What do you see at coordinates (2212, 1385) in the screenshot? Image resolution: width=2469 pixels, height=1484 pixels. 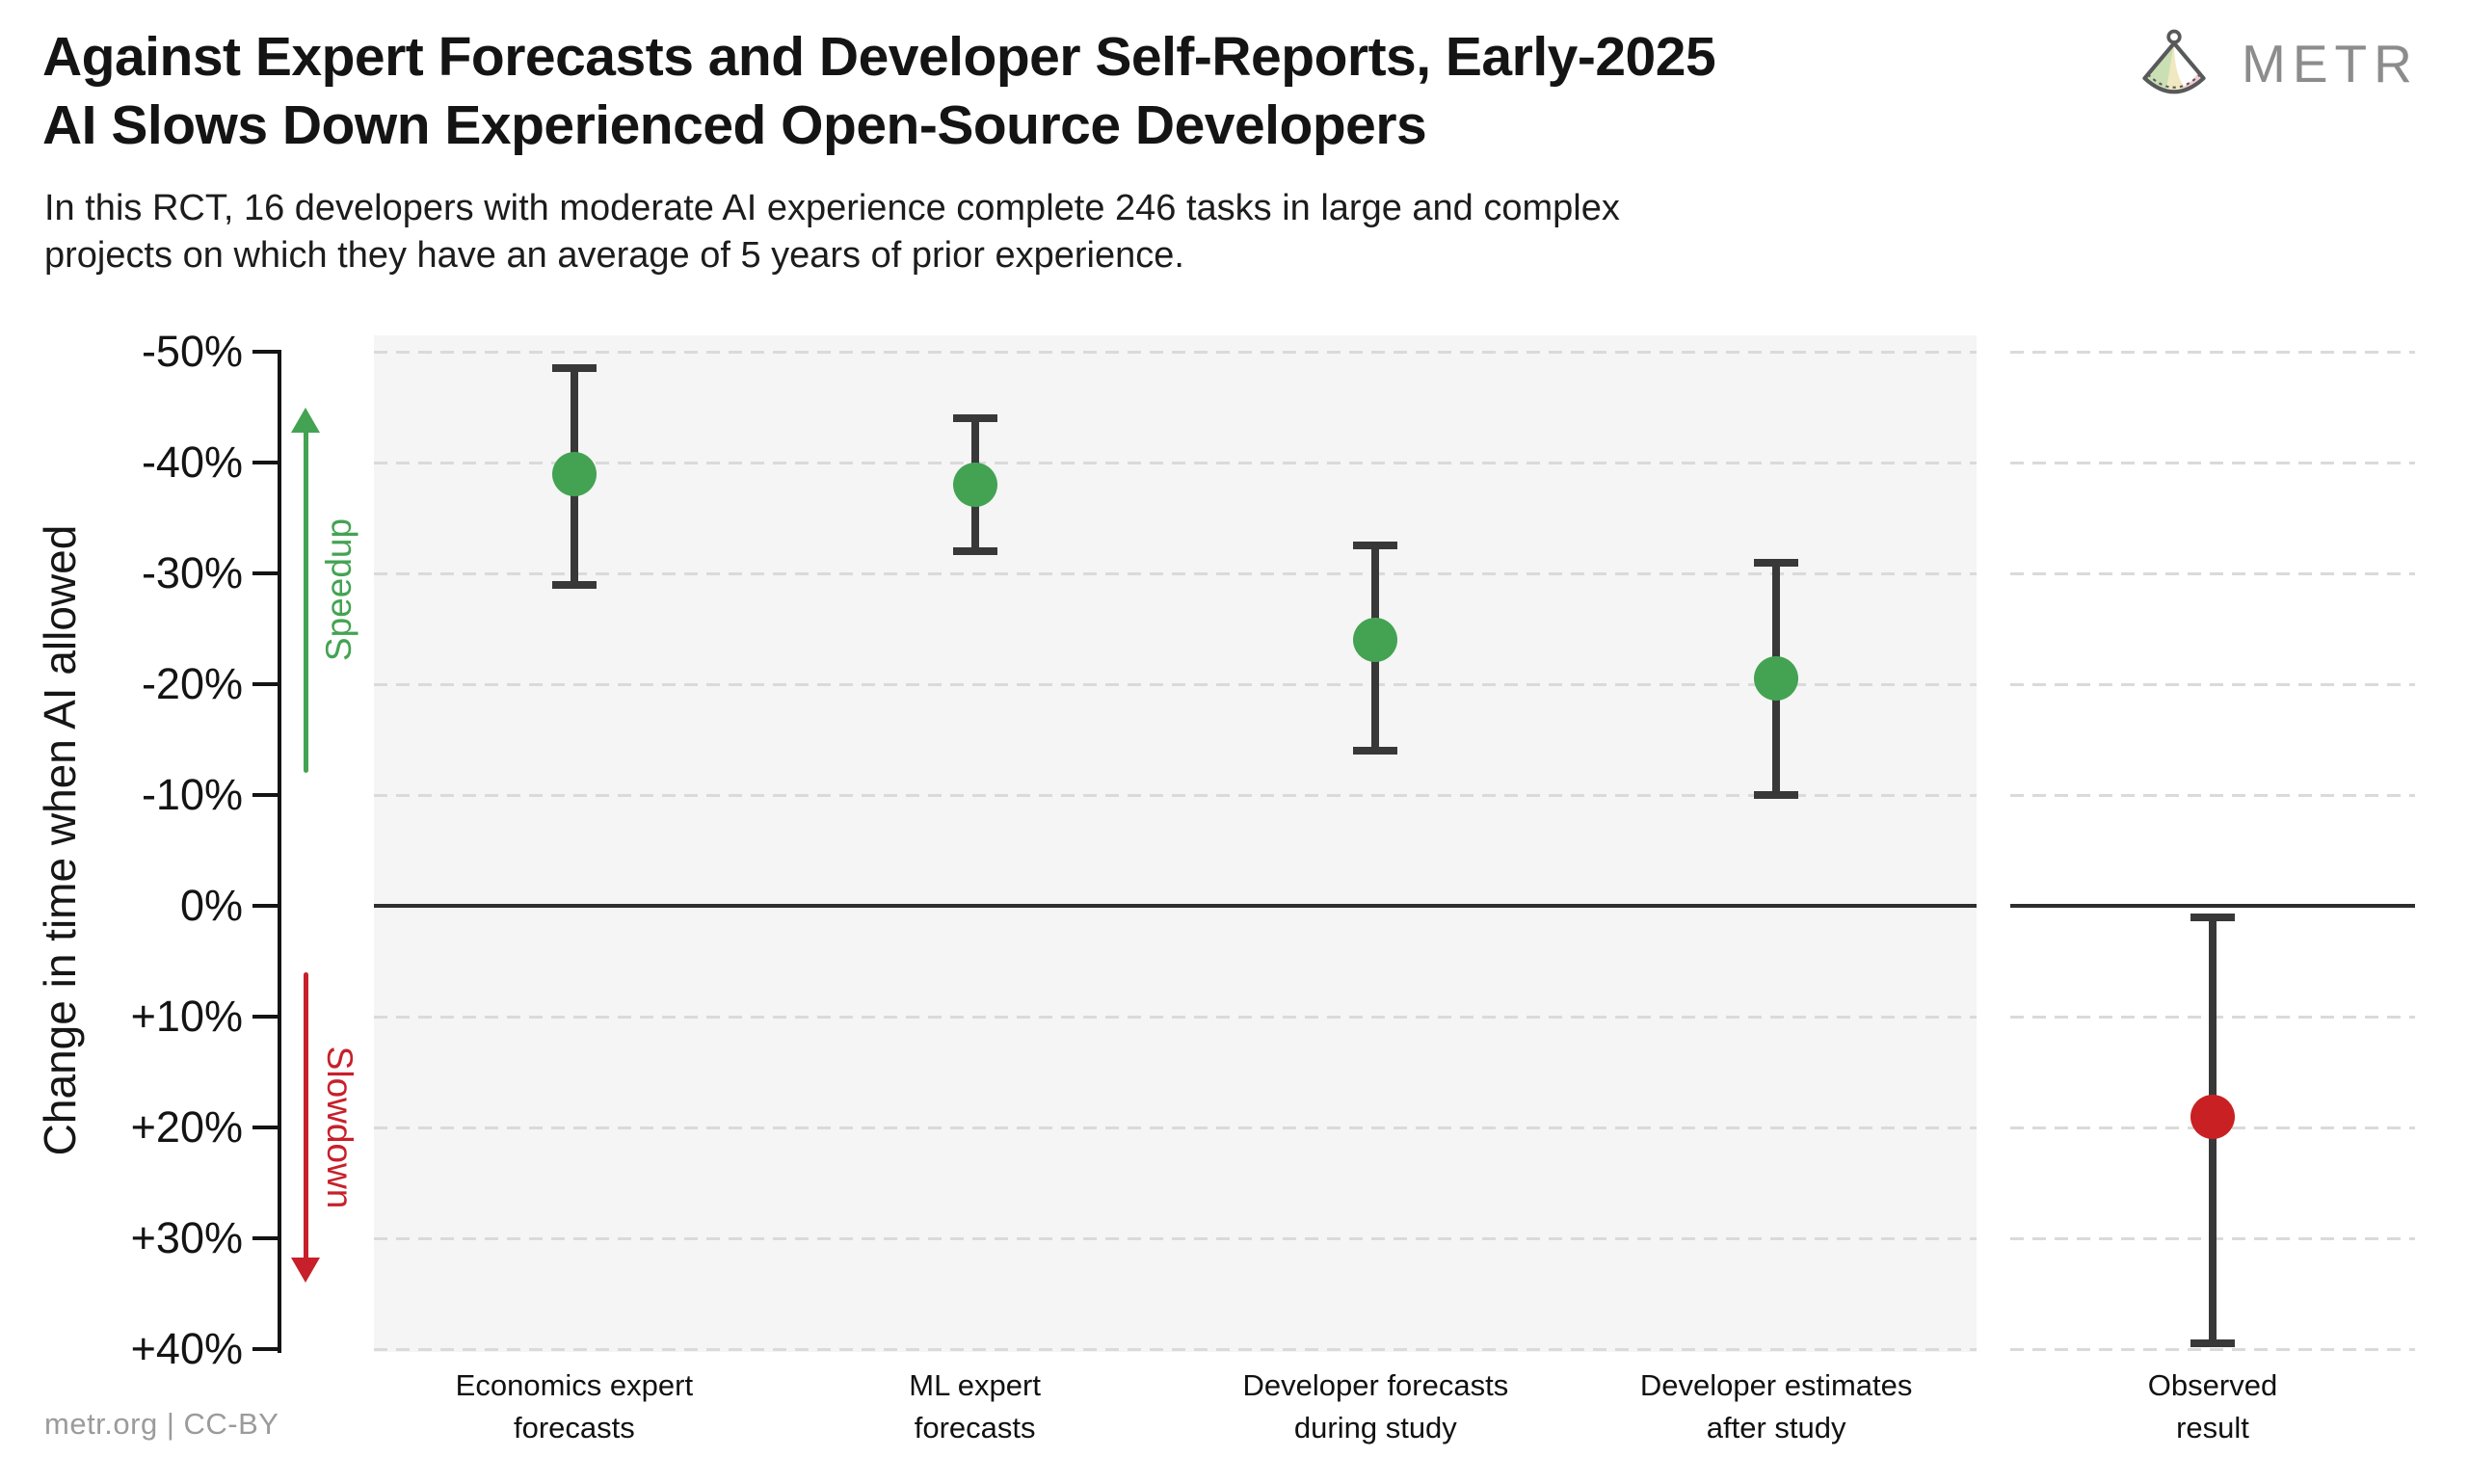 I see `category-label-line-1: Observed` at bounding box center [2212, 1385].